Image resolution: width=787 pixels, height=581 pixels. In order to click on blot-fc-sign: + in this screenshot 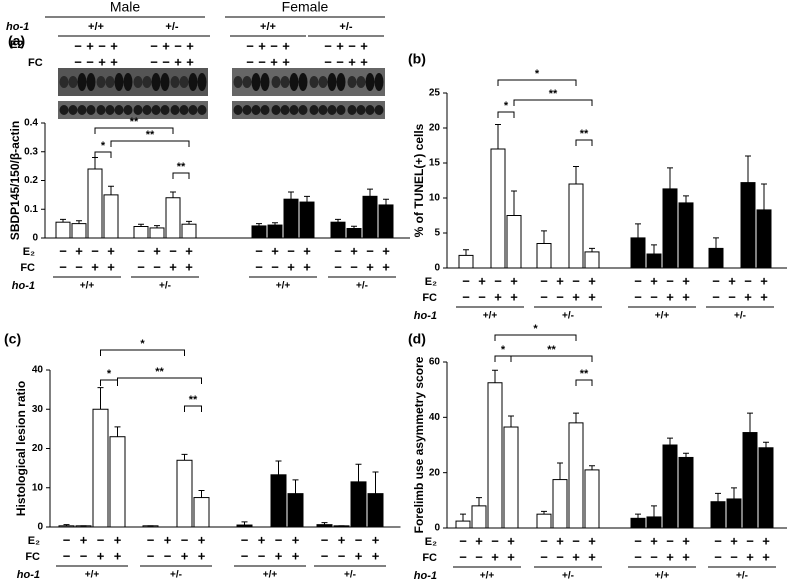, I will do `click(114, 61)`.